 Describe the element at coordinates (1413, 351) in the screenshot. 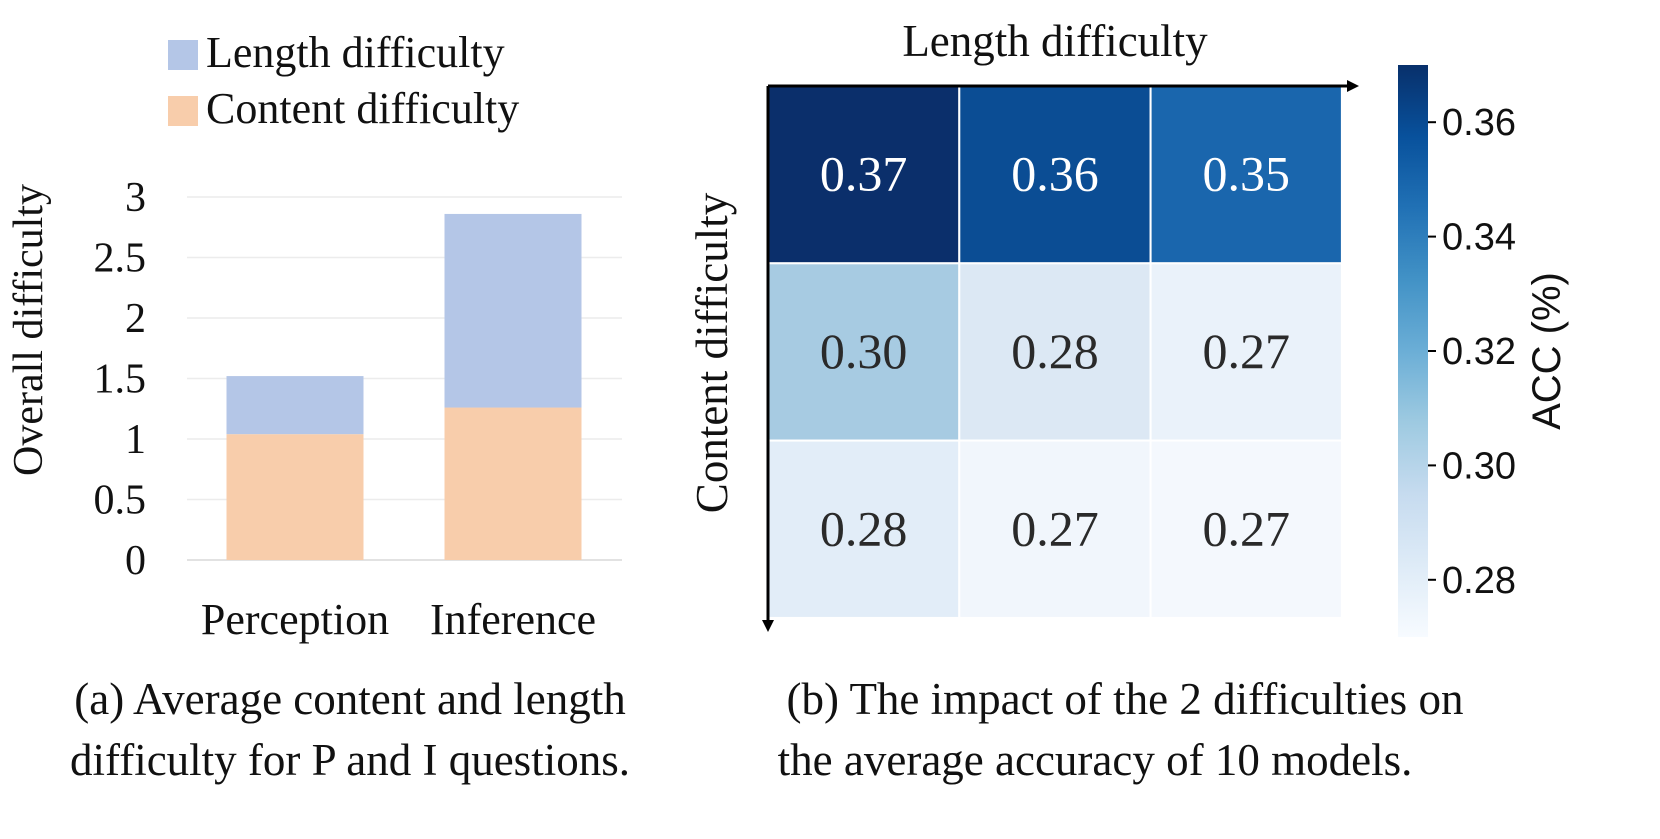

I see `colorbar` at that location.